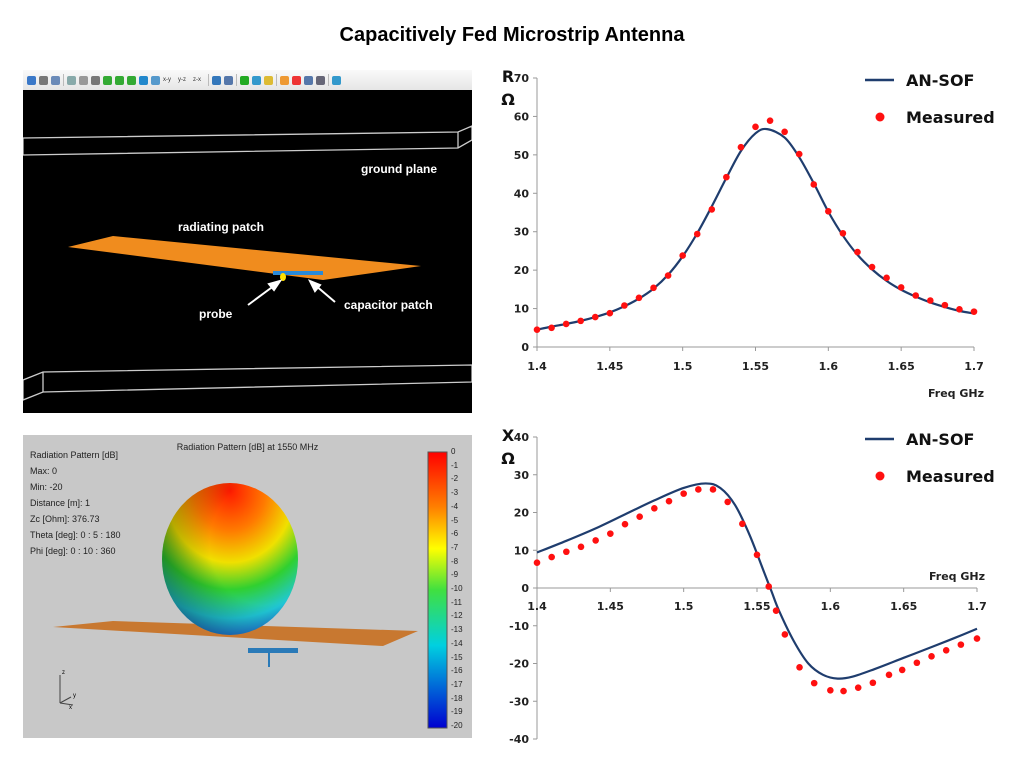 This screenshot has height=765, width=1024. Describe the element at coordinates (95, 80) in the screenshot. I see `line-icon` at that location.